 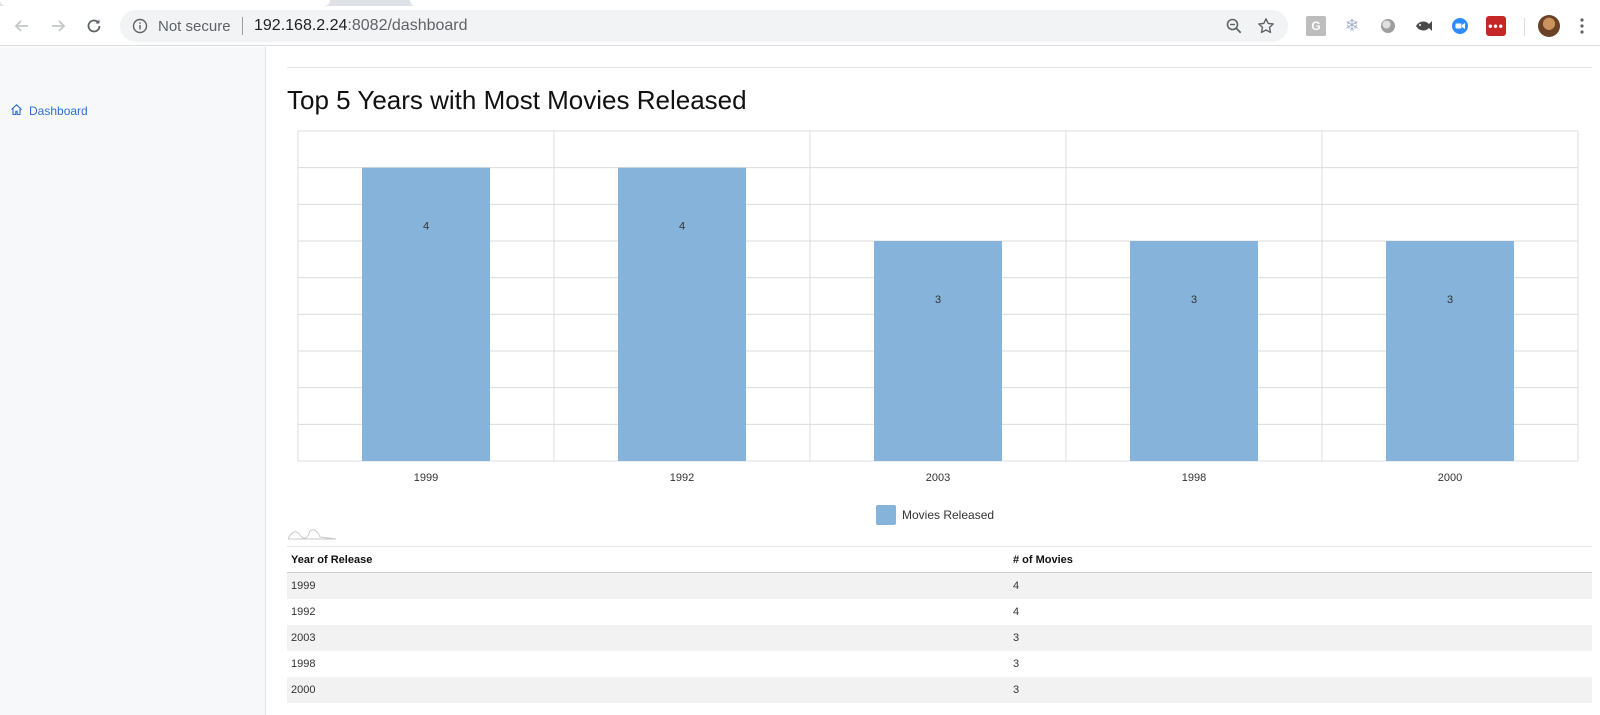 I want to click on info-icon, so click(x=140, y=26).